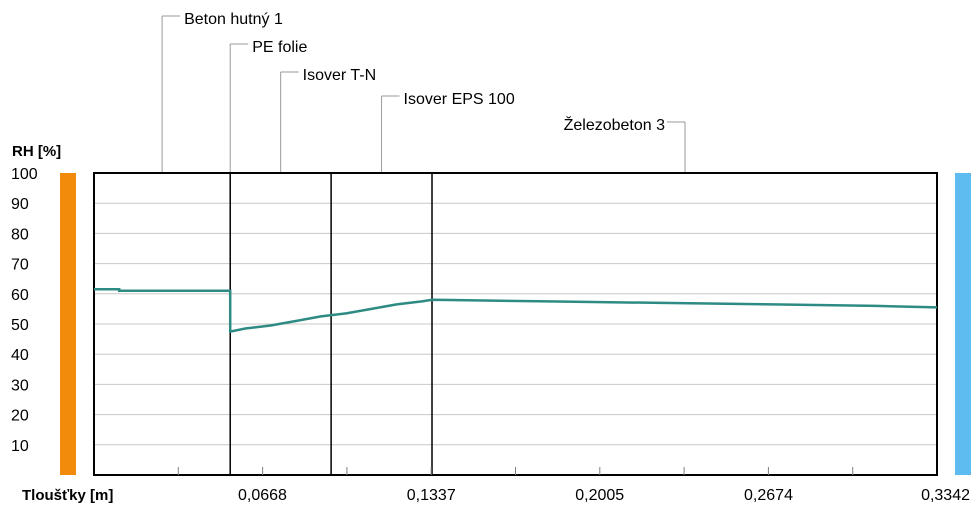 This screenshot has width=972, height=506. Describe the element at coordinates (20, 295) in the screenshot. I see `y-tick-label: 60` at that location.